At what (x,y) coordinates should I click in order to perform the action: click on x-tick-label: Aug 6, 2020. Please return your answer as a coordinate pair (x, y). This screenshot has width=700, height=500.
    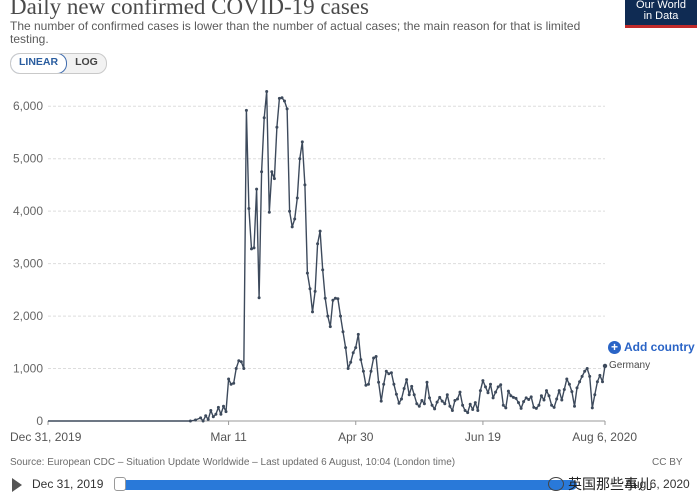
    Looking at the image, I should click on (604, 437).